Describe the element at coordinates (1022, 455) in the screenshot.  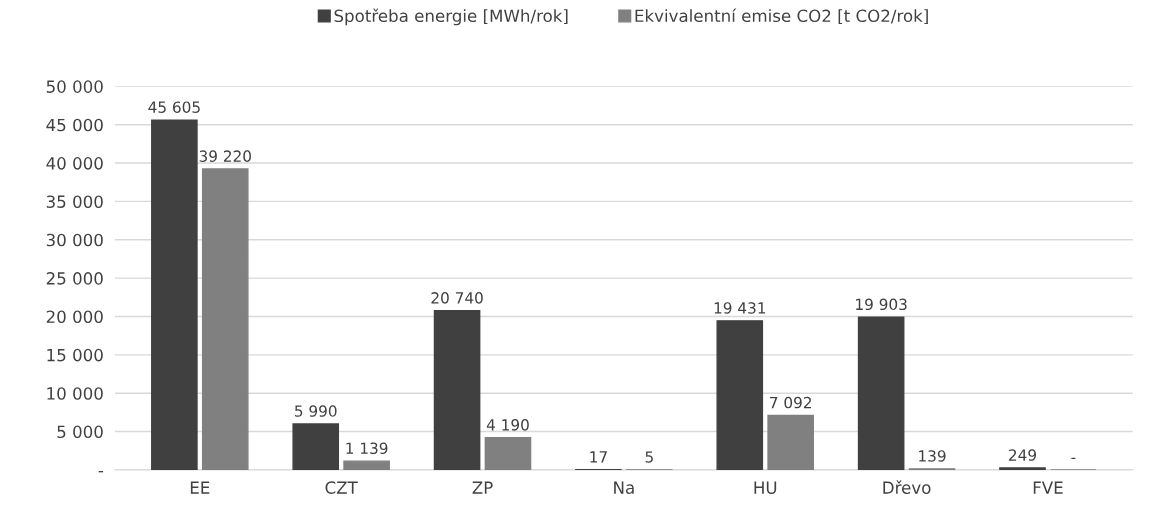
I see `data-label: 249` at that location.